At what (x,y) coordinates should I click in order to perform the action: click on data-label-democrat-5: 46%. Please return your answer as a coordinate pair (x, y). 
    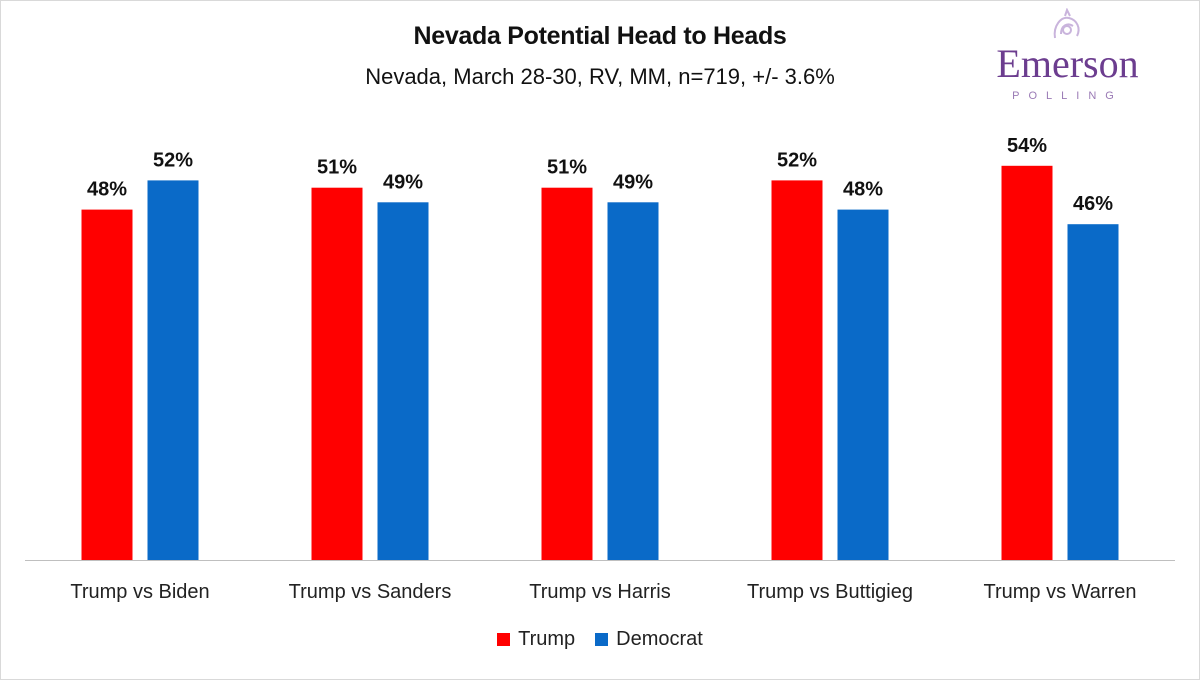
    Looking at the image, I should click on (1093, 204).